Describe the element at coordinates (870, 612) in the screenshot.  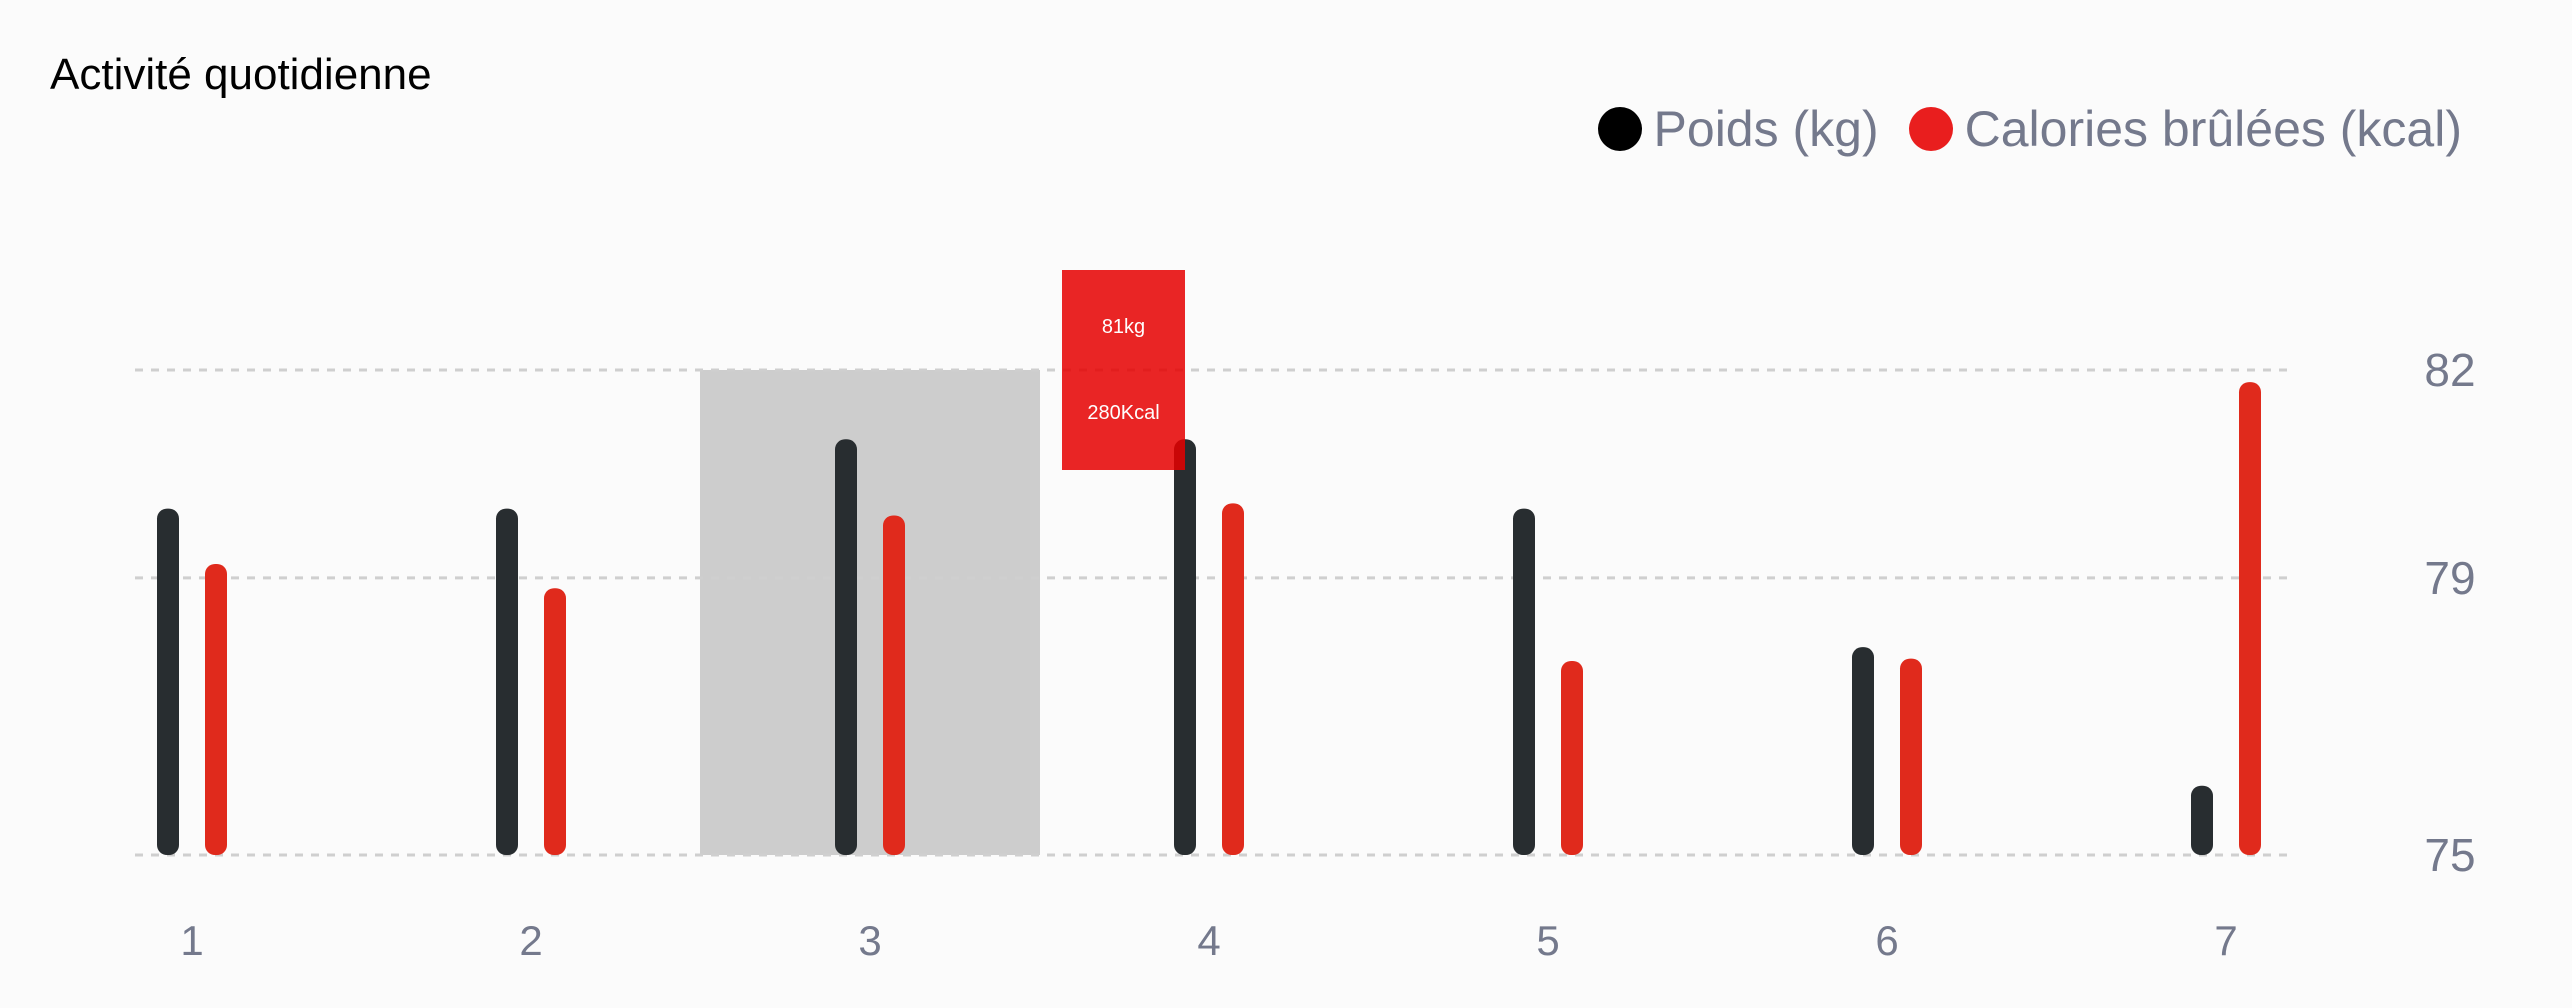
I see `active-day-highlight` at that location.